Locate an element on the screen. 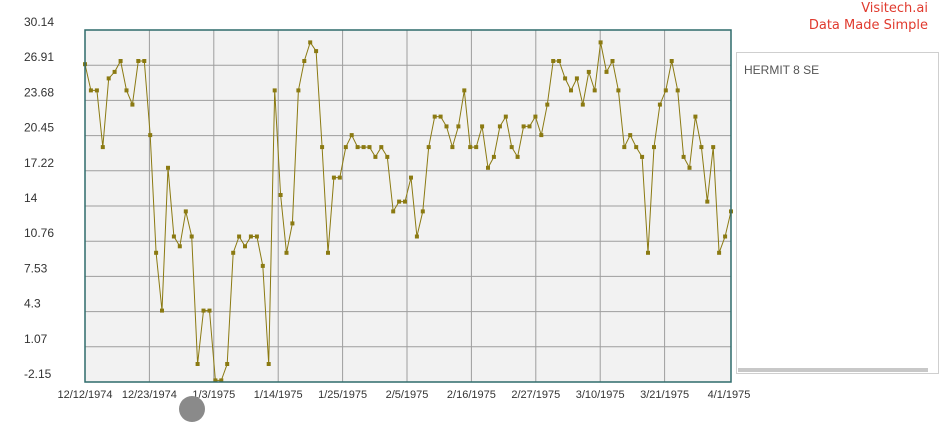  legend-item-hermit-8-se: HERMIT 8 SE is located at coordinates (782, 70).